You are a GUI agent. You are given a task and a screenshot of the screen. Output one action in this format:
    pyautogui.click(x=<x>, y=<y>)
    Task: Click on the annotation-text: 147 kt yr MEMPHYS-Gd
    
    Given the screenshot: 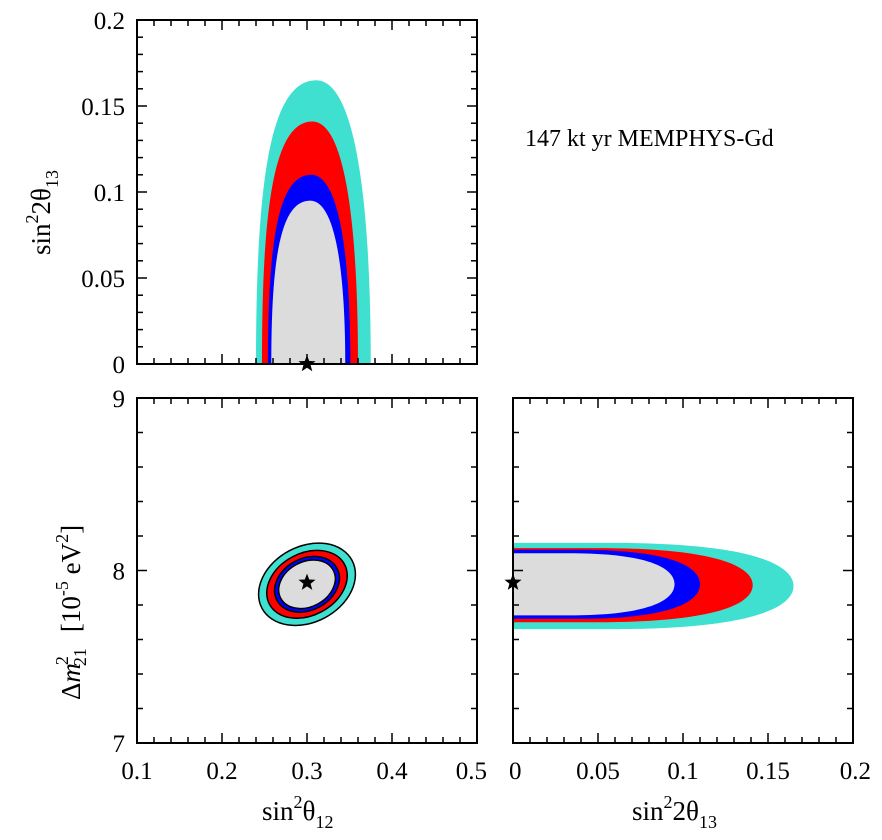 What is the action you would take?
    pyautogui.click(x=649, y=139)
    